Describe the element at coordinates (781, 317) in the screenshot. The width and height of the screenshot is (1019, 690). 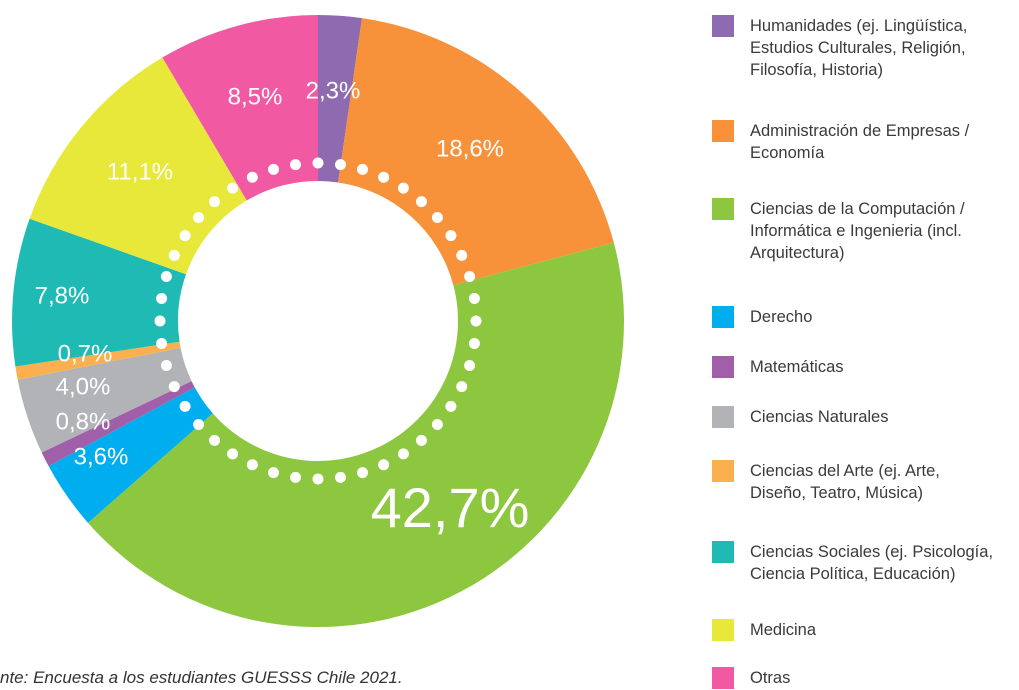
I see `legend-label: Derecho` at that location.